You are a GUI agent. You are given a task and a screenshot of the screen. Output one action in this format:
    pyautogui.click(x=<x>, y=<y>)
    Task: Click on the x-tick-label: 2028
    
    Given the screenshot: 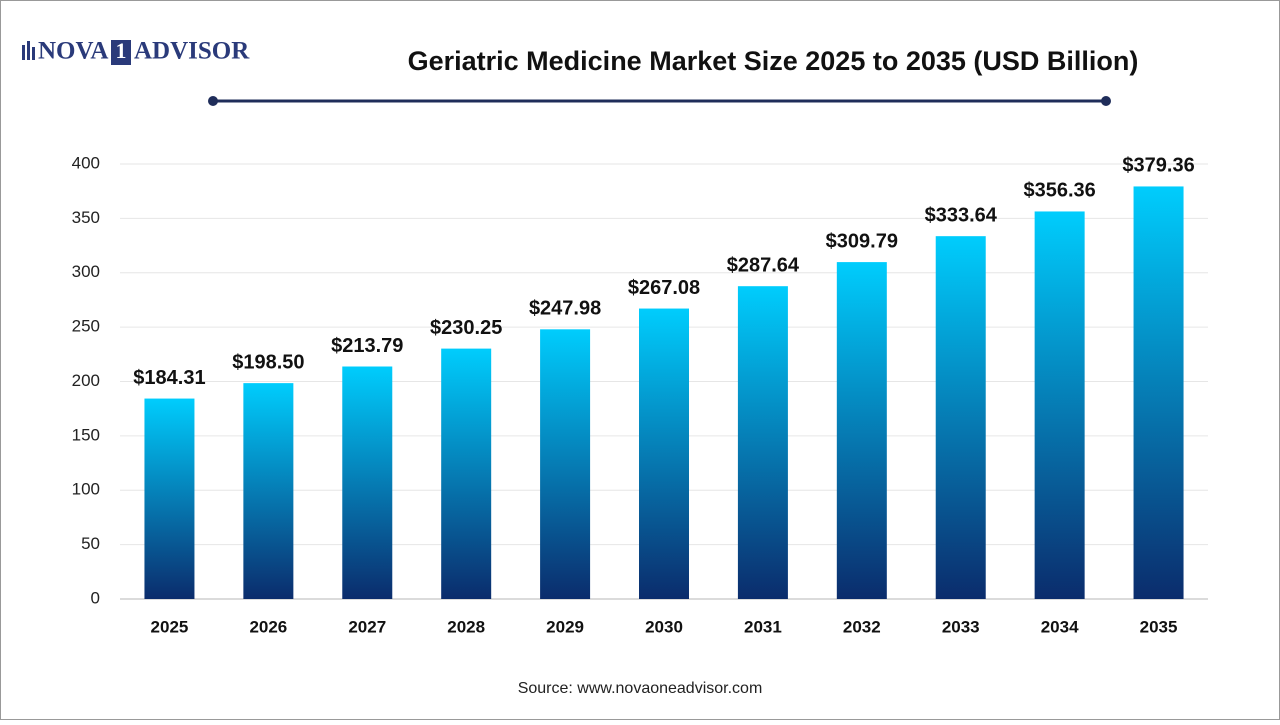 What is the action you would take?
    pyautogui.click(x=466, y=626)
    